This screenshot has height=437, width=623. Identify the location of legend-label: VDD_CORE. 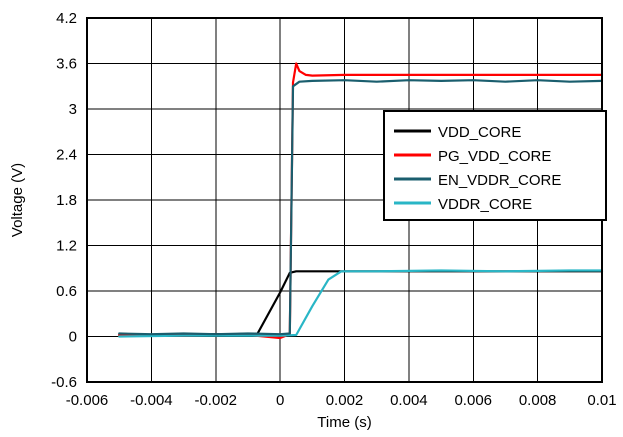
(479, 132).